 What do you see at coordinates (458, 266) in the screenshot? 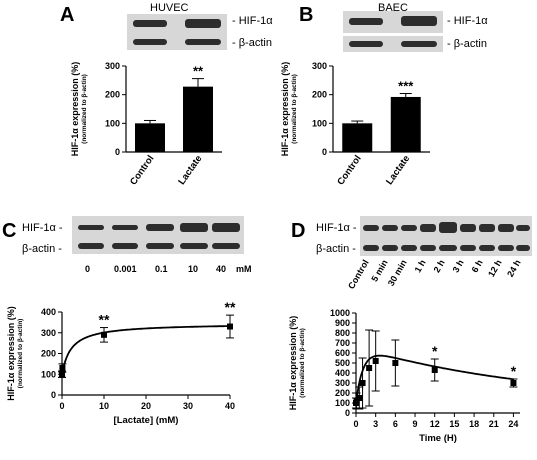
I see `time-label-group: 3 h` at bounding box center [458, 266].